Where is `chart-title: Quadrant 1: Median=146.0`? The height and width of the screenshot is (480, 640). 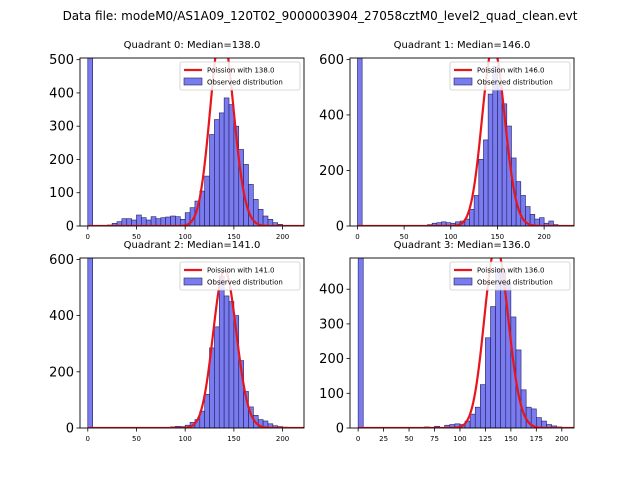
chart-title: Quadrant 1: Median=146.0 is located at coordinates (462, 45).